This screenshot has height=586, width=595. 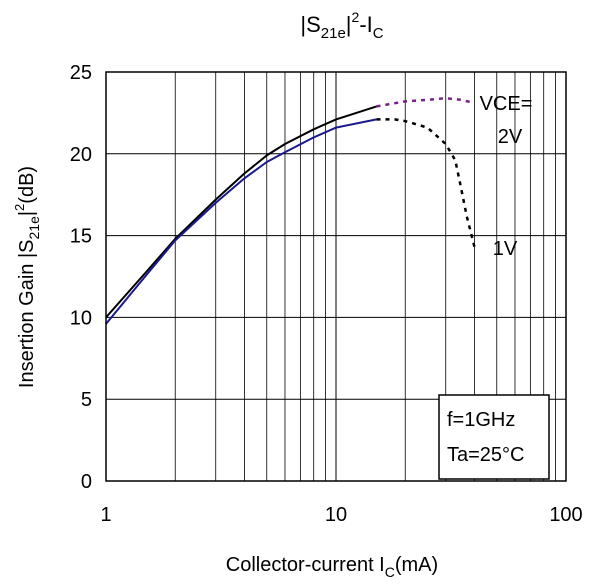 What do you see at coordinates (27, 313) in the screenshot?
I see `ylabel-main: Insertion Gain |S` at bounding box center [27, 313].